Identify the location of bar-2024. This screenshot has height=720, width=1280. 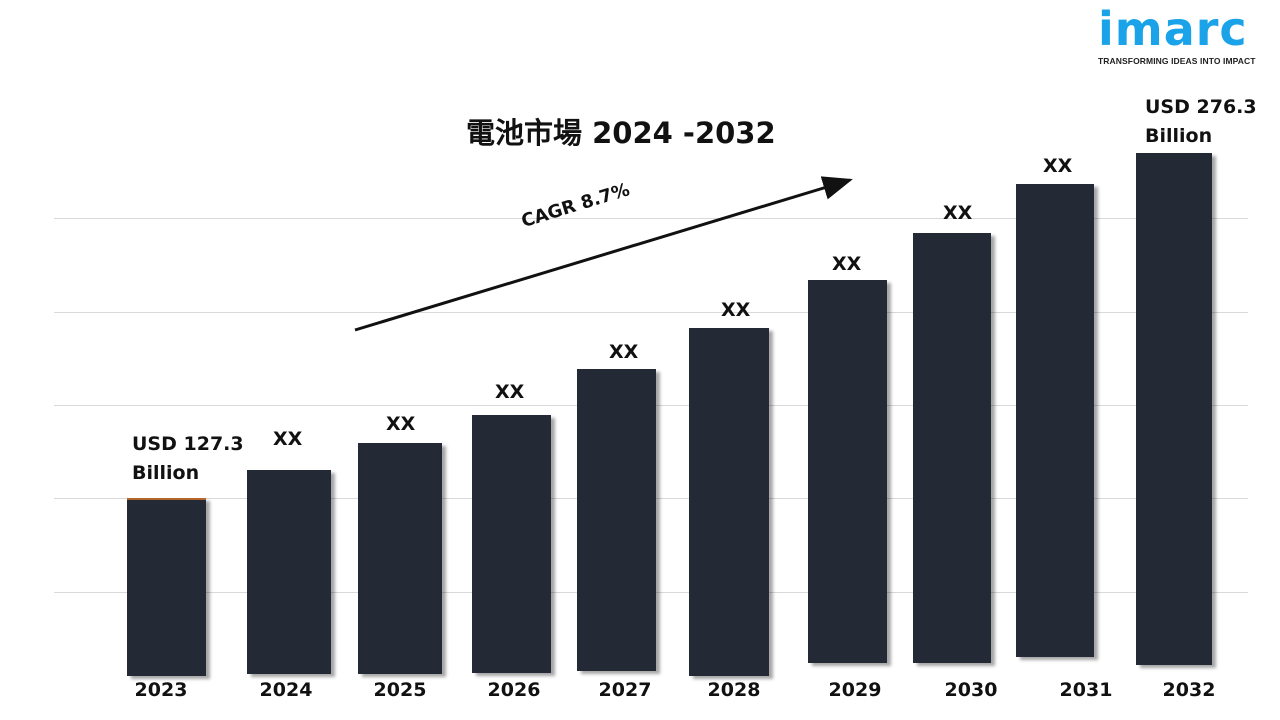
(289, 572).